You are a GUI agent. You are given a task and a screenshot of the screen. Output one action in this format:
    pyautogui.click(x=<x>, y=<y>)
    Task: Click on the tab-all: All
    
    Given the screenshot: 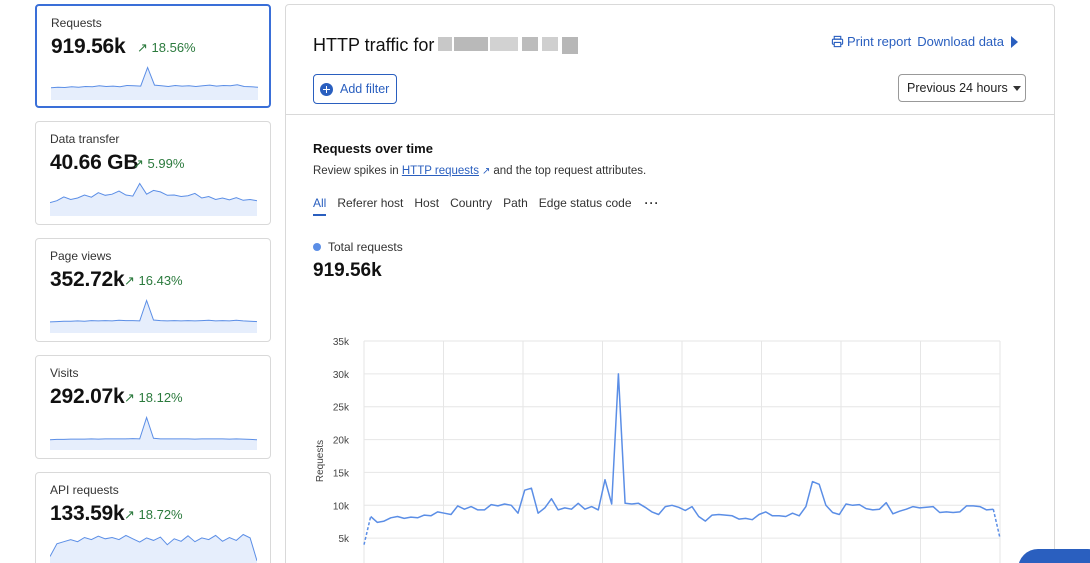 What is the action you would take?
    pyautogui.click(x=320, y=206)
    